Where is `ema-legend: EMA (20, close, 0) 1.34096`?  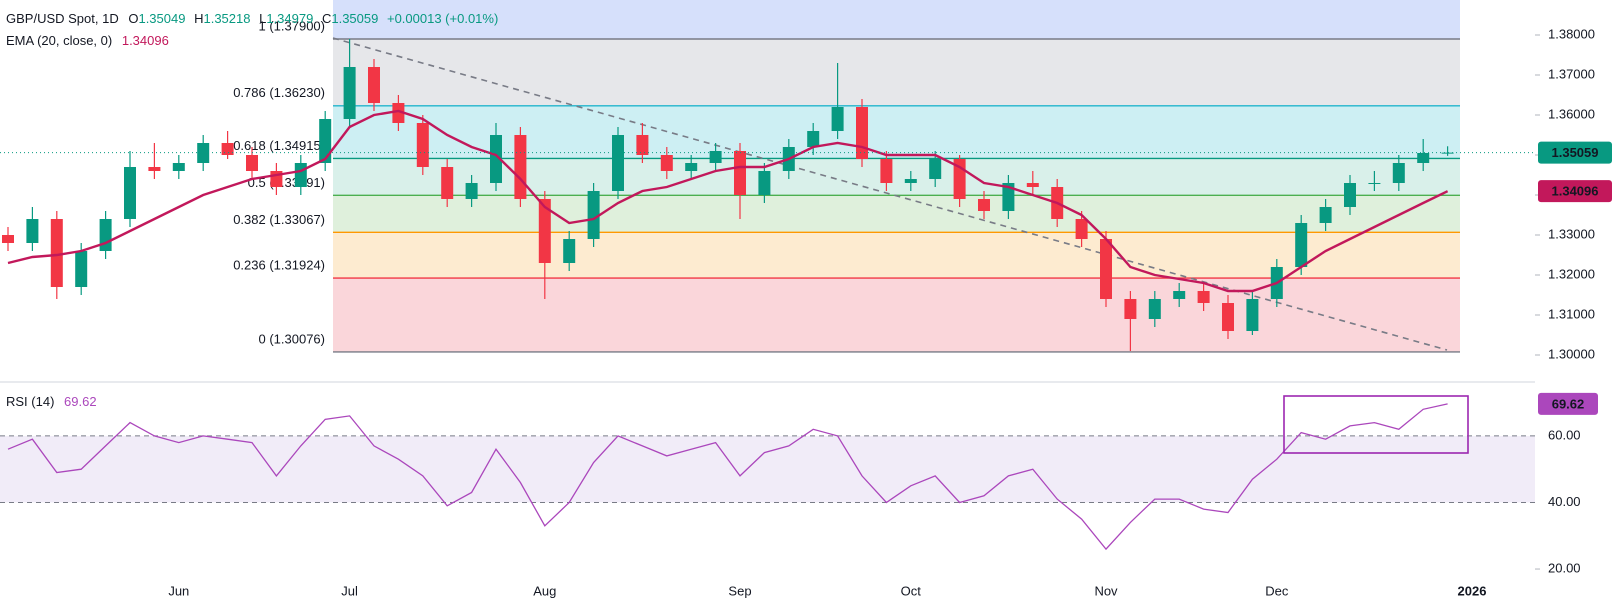
ema-legend: EMA (20, close, 0) 1.34096 is located at coordinates (87, 40).